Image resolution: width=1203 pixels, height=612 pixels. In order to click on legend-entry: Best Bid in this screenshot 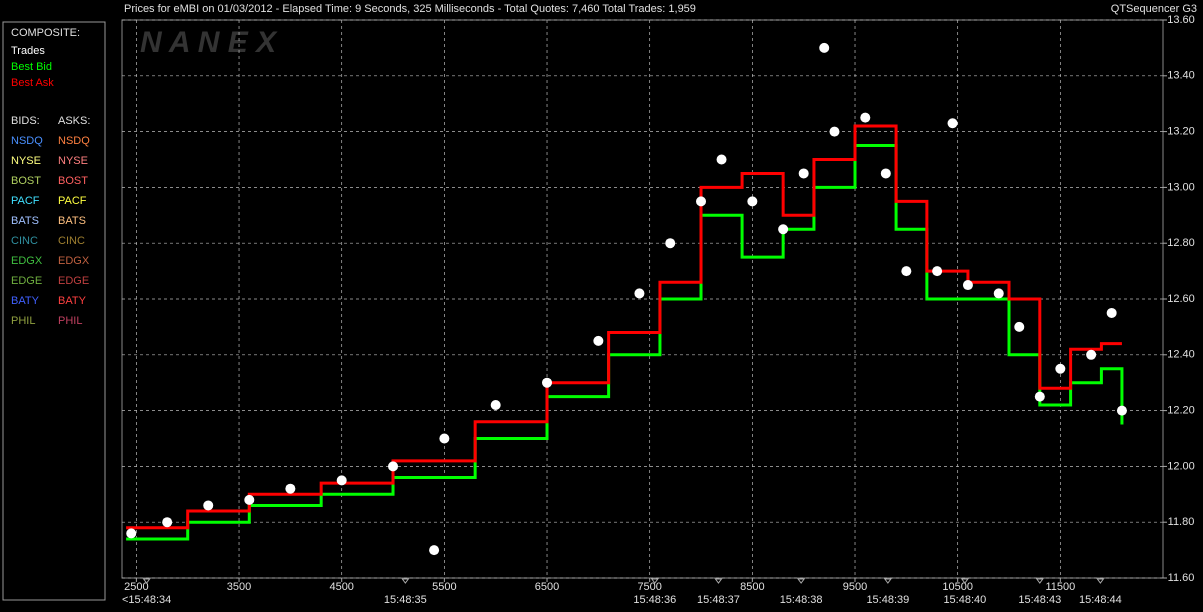, I will do `click(31, 67)`.